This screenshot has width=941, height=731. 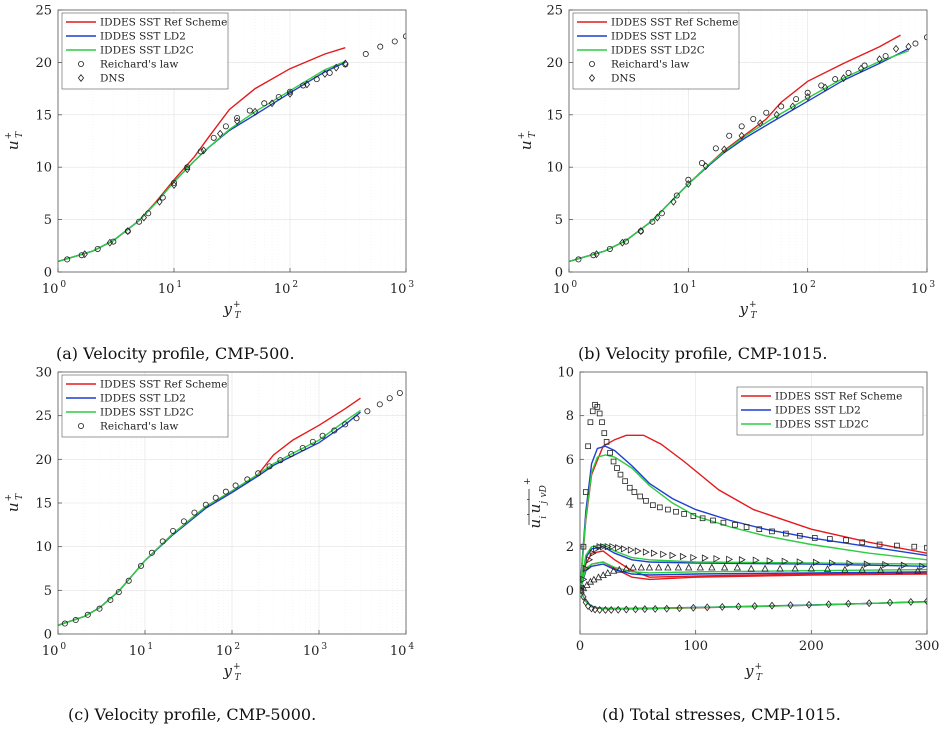 I want to click on plot-frame, so click(x=748, y=141).